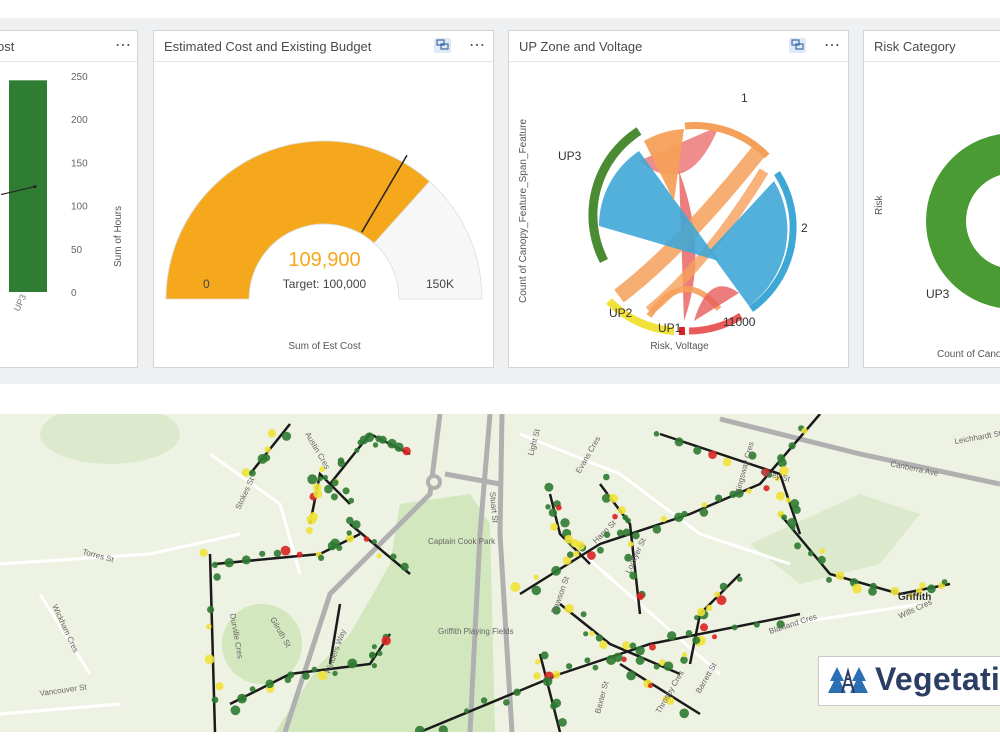 The width and height of the screenshot is (1000, 750). Describe the element at coordinates (79, 207) in the screenshot. I see `y-tick-label: 100` at that location.